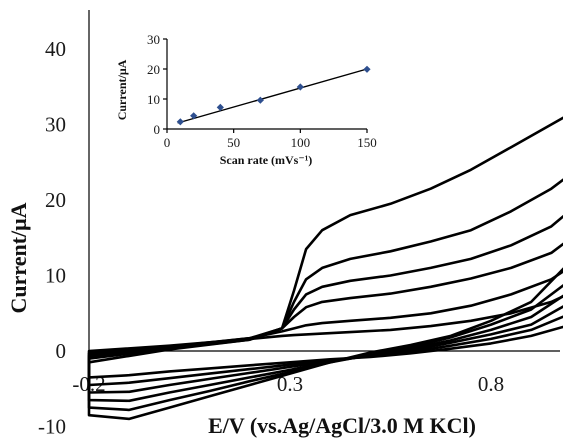 The height and width of the screenshot is (441, 563). Describe the element at coordinates (157, 84) in the screenshot. I see `inset-y-tick-group: 0 10 20 30` at that location.